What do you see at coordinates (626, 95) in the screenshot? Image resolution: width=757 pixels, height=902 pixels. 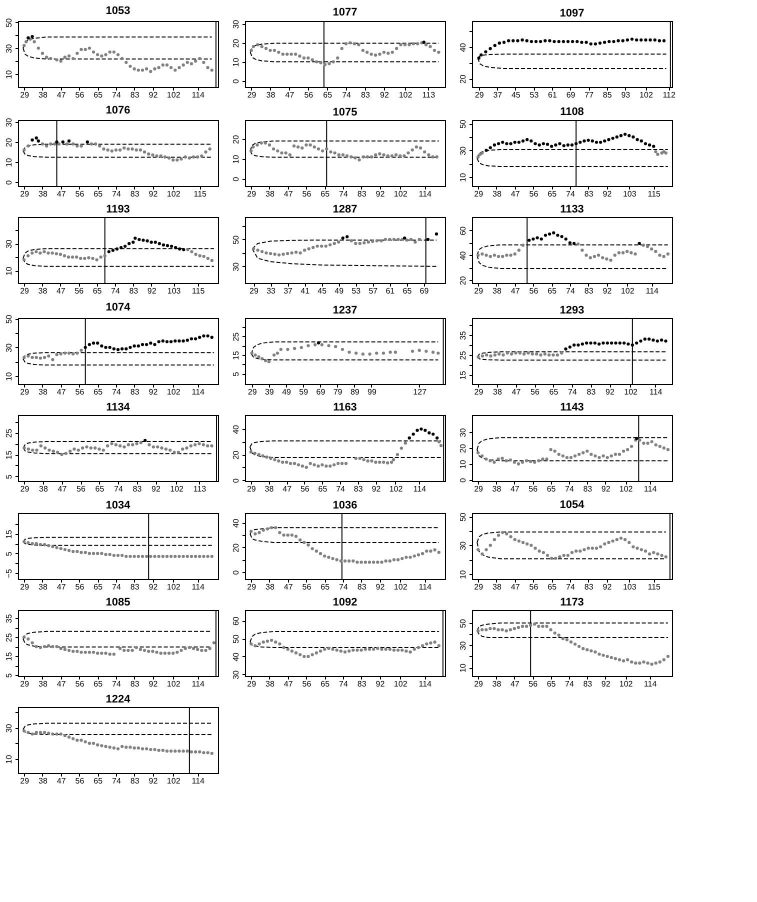 I see `x-tick-label: 93` at bounding box center [626, 95].